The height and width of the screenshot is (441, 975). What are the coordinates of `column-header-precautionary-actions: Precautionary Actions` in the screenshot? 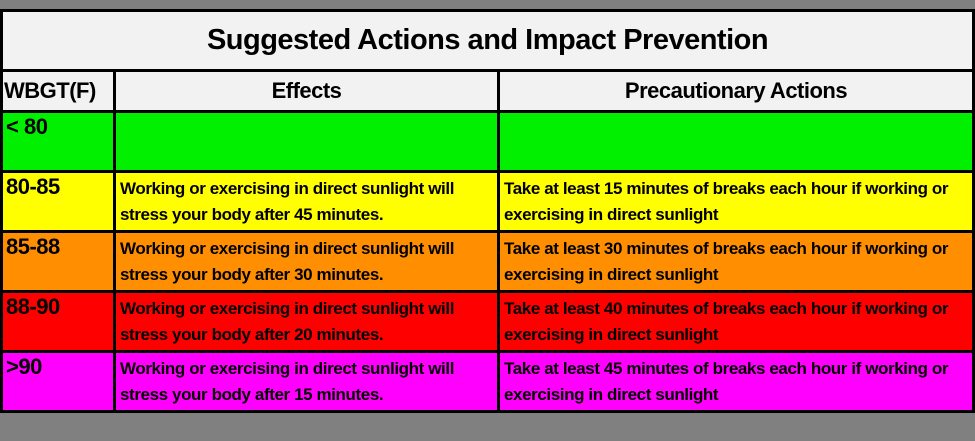 It's located at (735, 91).